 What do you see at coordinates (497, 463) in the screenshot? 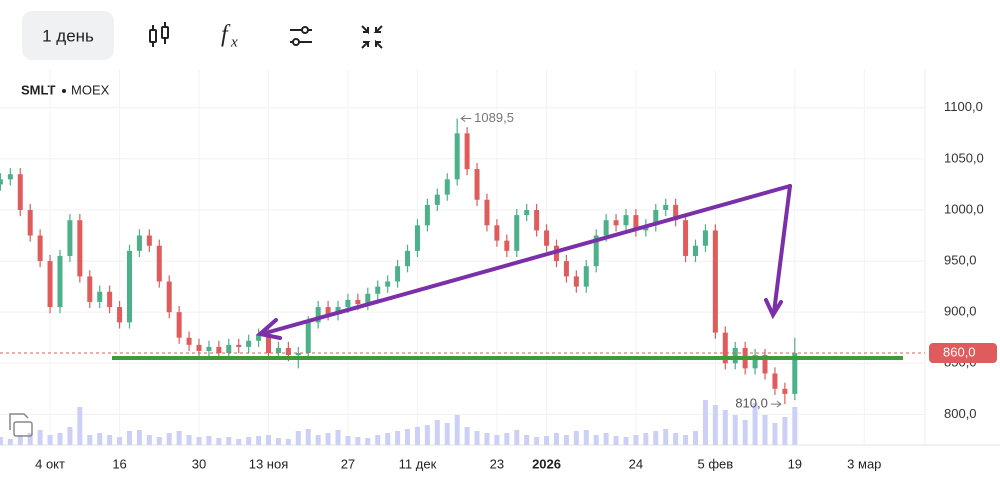
I see `x-tick-label: 23` at bounding box center [497, 463].